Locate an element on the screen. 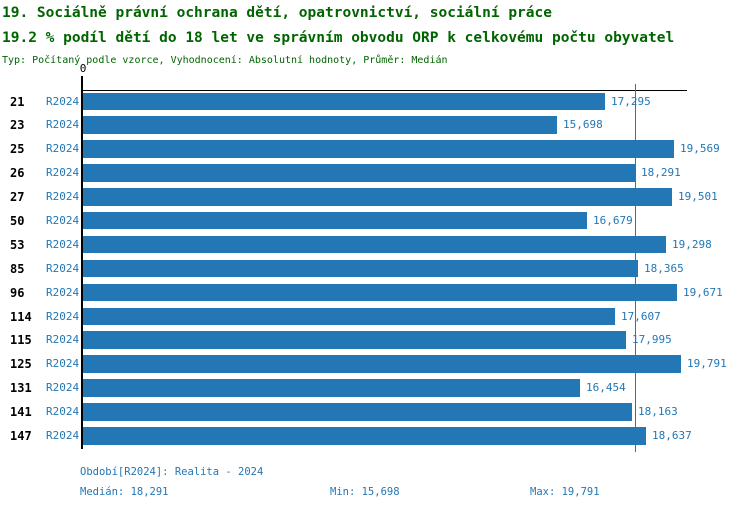 This screenshot has height=512, width=750. row-category-label: 96 is located at coordinates (17, 292).